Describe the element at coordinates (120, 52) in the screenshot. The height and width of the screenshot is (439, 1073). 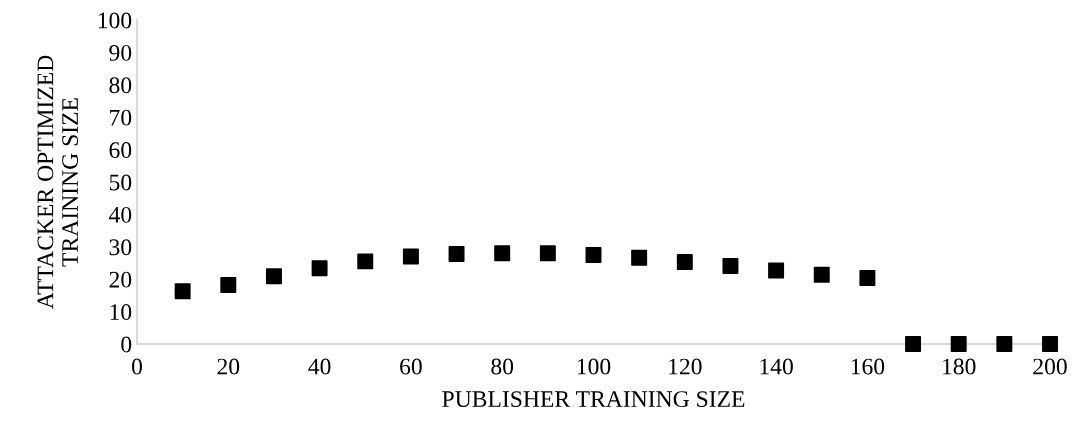
I see `y-tick-label: 90` at that location.